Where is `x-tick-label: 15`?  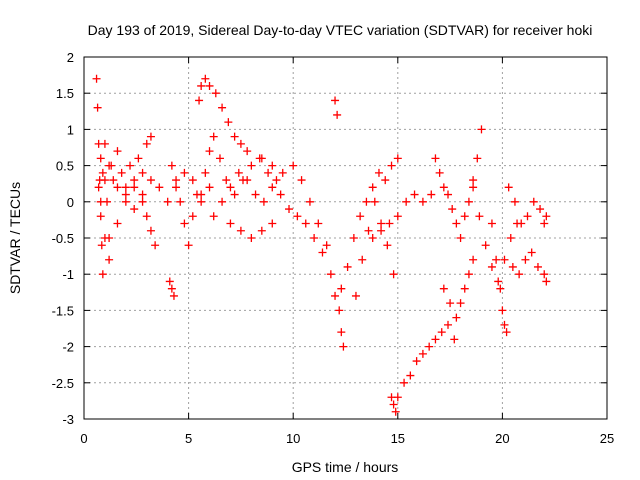 x-tick-label: 15 is located at coordinates (398, 438).